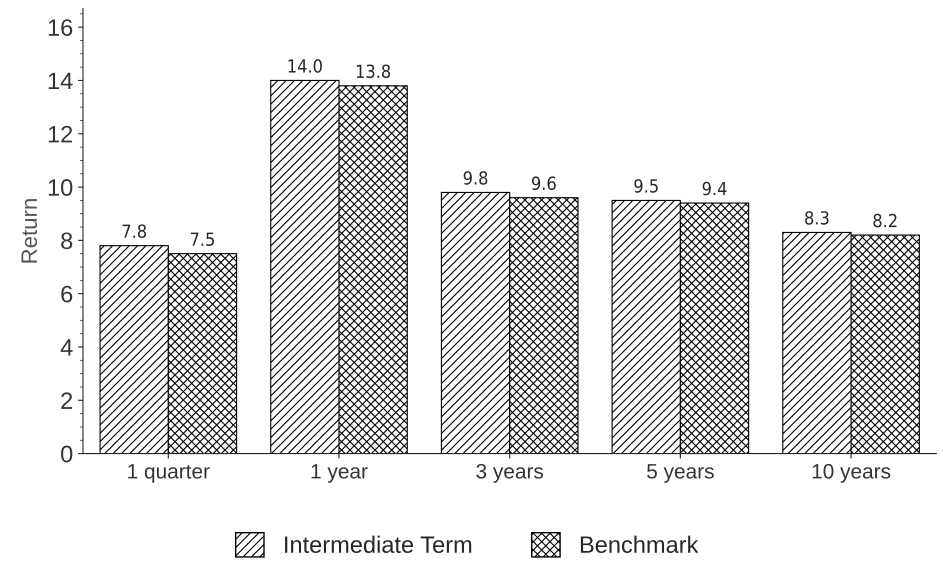  I want to click on data-label: 8.3, so click(817, 218).